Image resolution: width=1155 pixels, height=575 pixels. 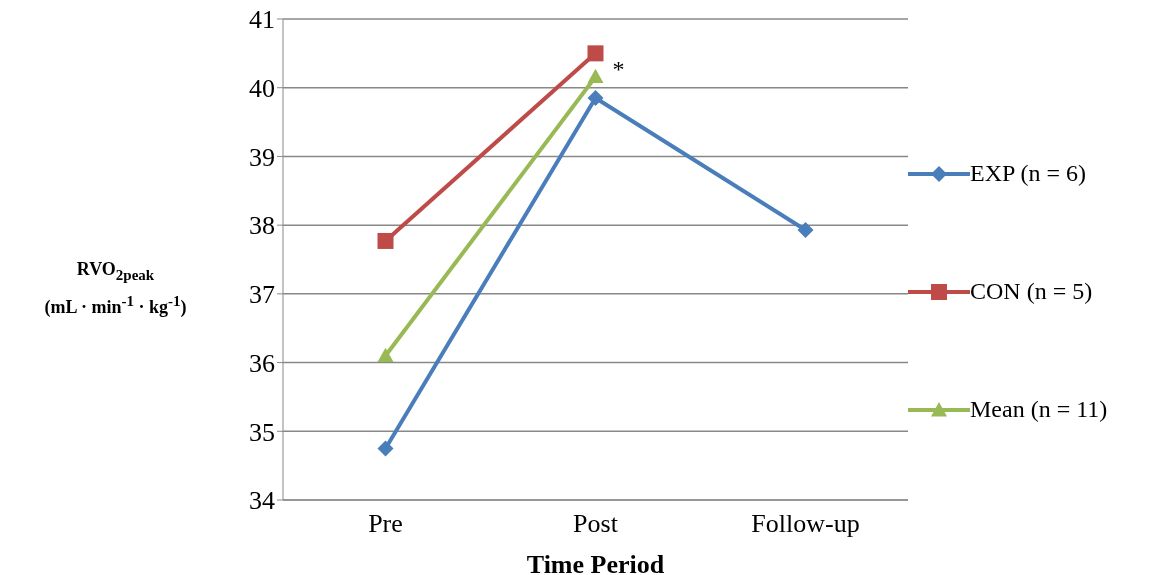 What do you see at coordinates (262, 295) in the screenshot?
I see `y-tick-label: 37` at bounding box center [262, 295].